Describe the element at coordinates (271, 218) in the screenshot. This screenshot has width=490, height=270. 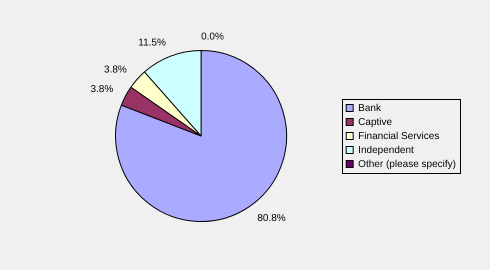
I see `data-label: 80.8%` at that location.